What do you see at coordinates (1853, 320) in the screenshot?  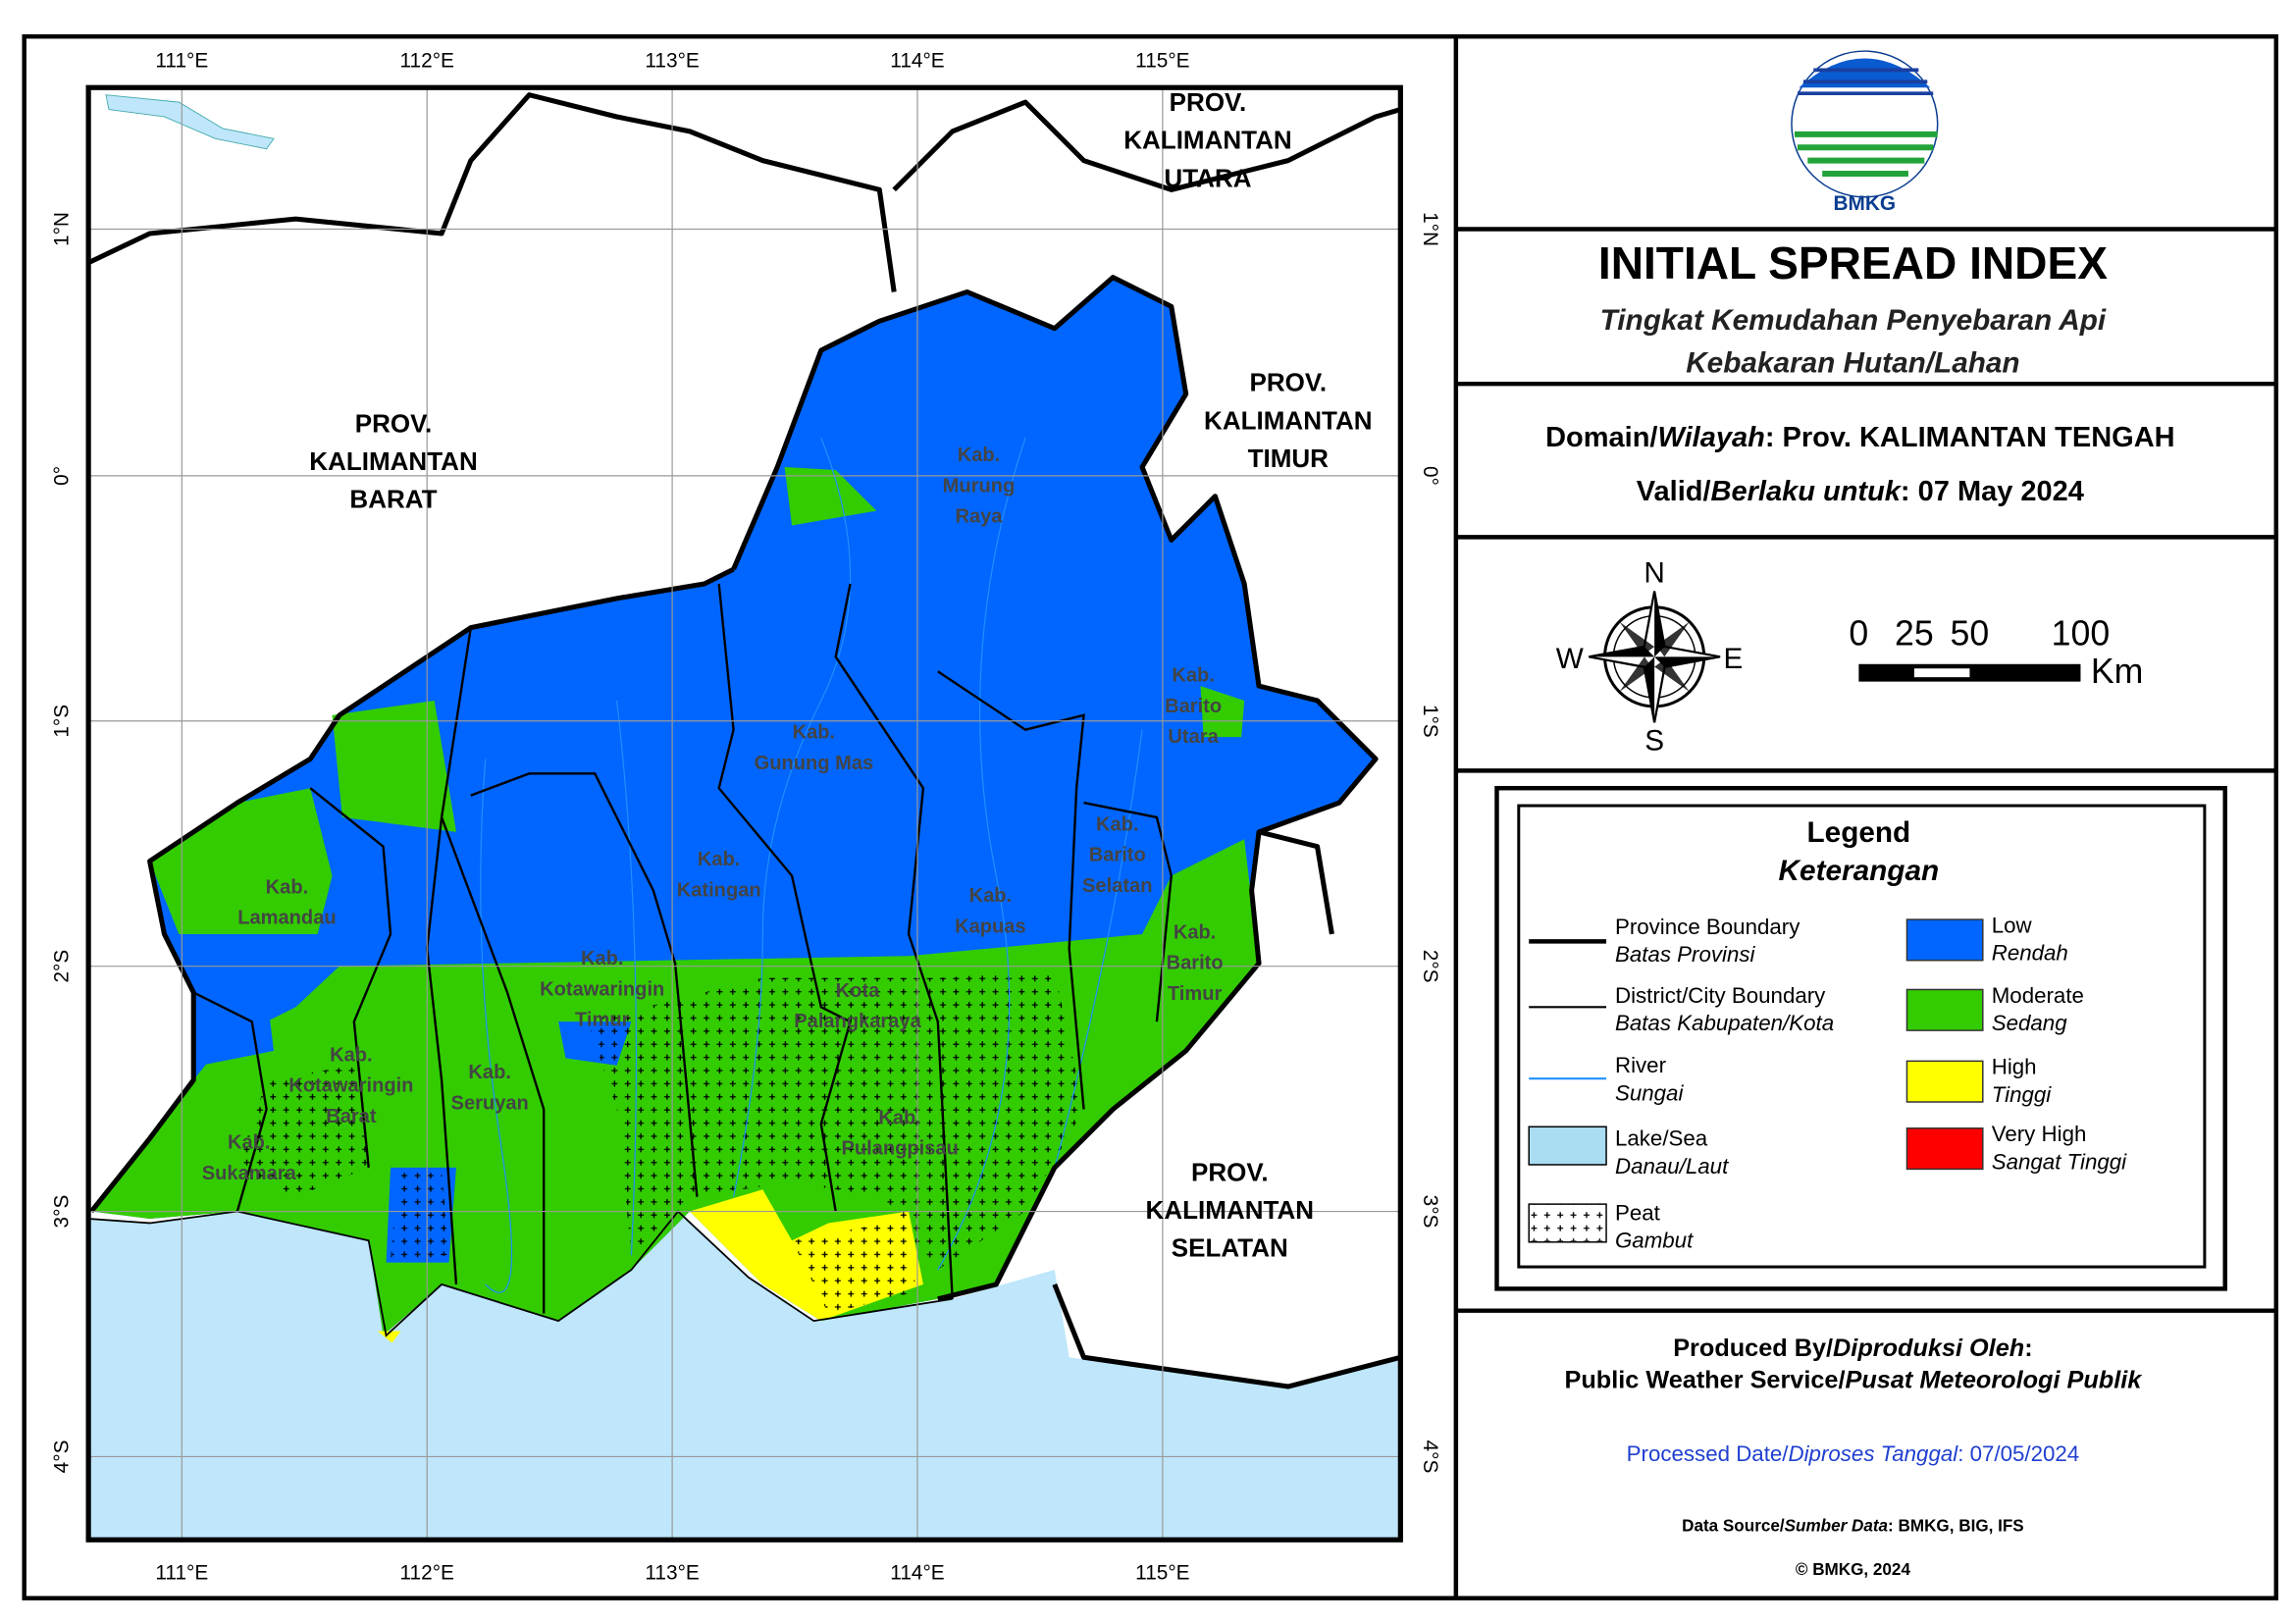 I see `subtitle: Tingkat Kemudahan Penyebaran Api` at bounding box center [1853, 320].